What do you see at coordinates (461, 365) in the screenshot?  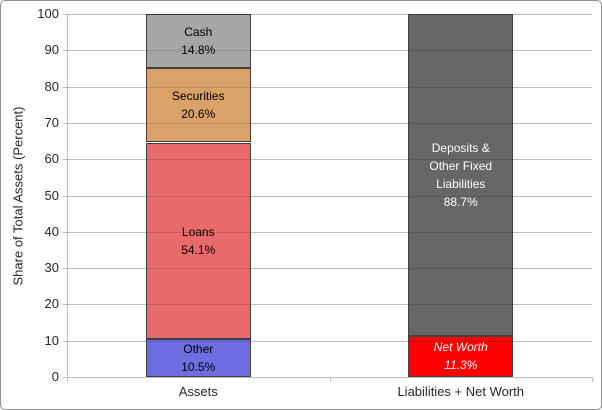 I see `segment-label-line: 11.3%` at bounding box center [461, 365].